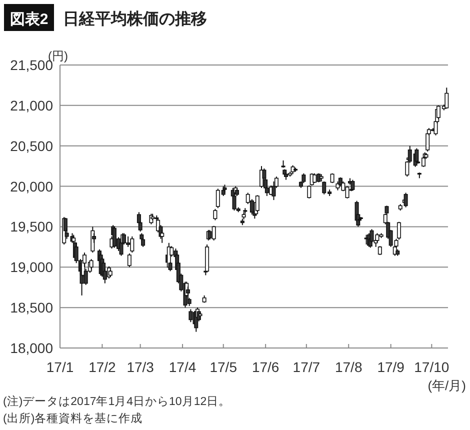 This screenshot has height=430, width=470. What do you see at coordinates (391, 367) in the screenshot?
I see `x-tick-label: 17/9` at bounding box center [391, 367].